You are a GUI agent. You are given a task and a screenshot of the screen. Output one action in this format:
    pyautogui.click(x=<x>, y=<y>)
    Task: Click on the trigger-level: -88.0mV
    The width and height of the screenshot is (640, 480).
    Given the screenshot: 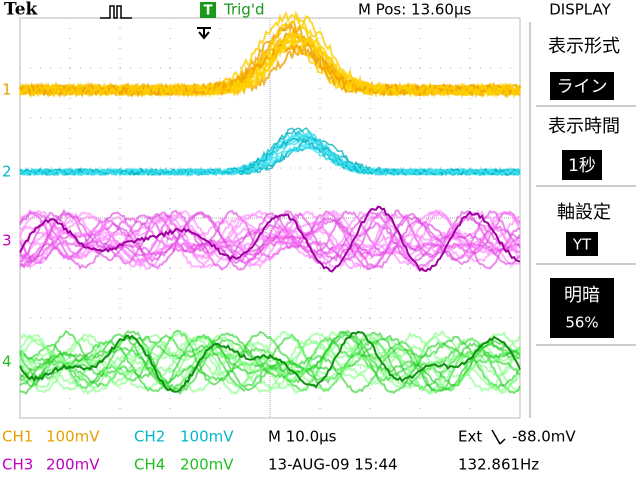 What is the action you would take?
    pyautogui.click(x=544, y=437)
    